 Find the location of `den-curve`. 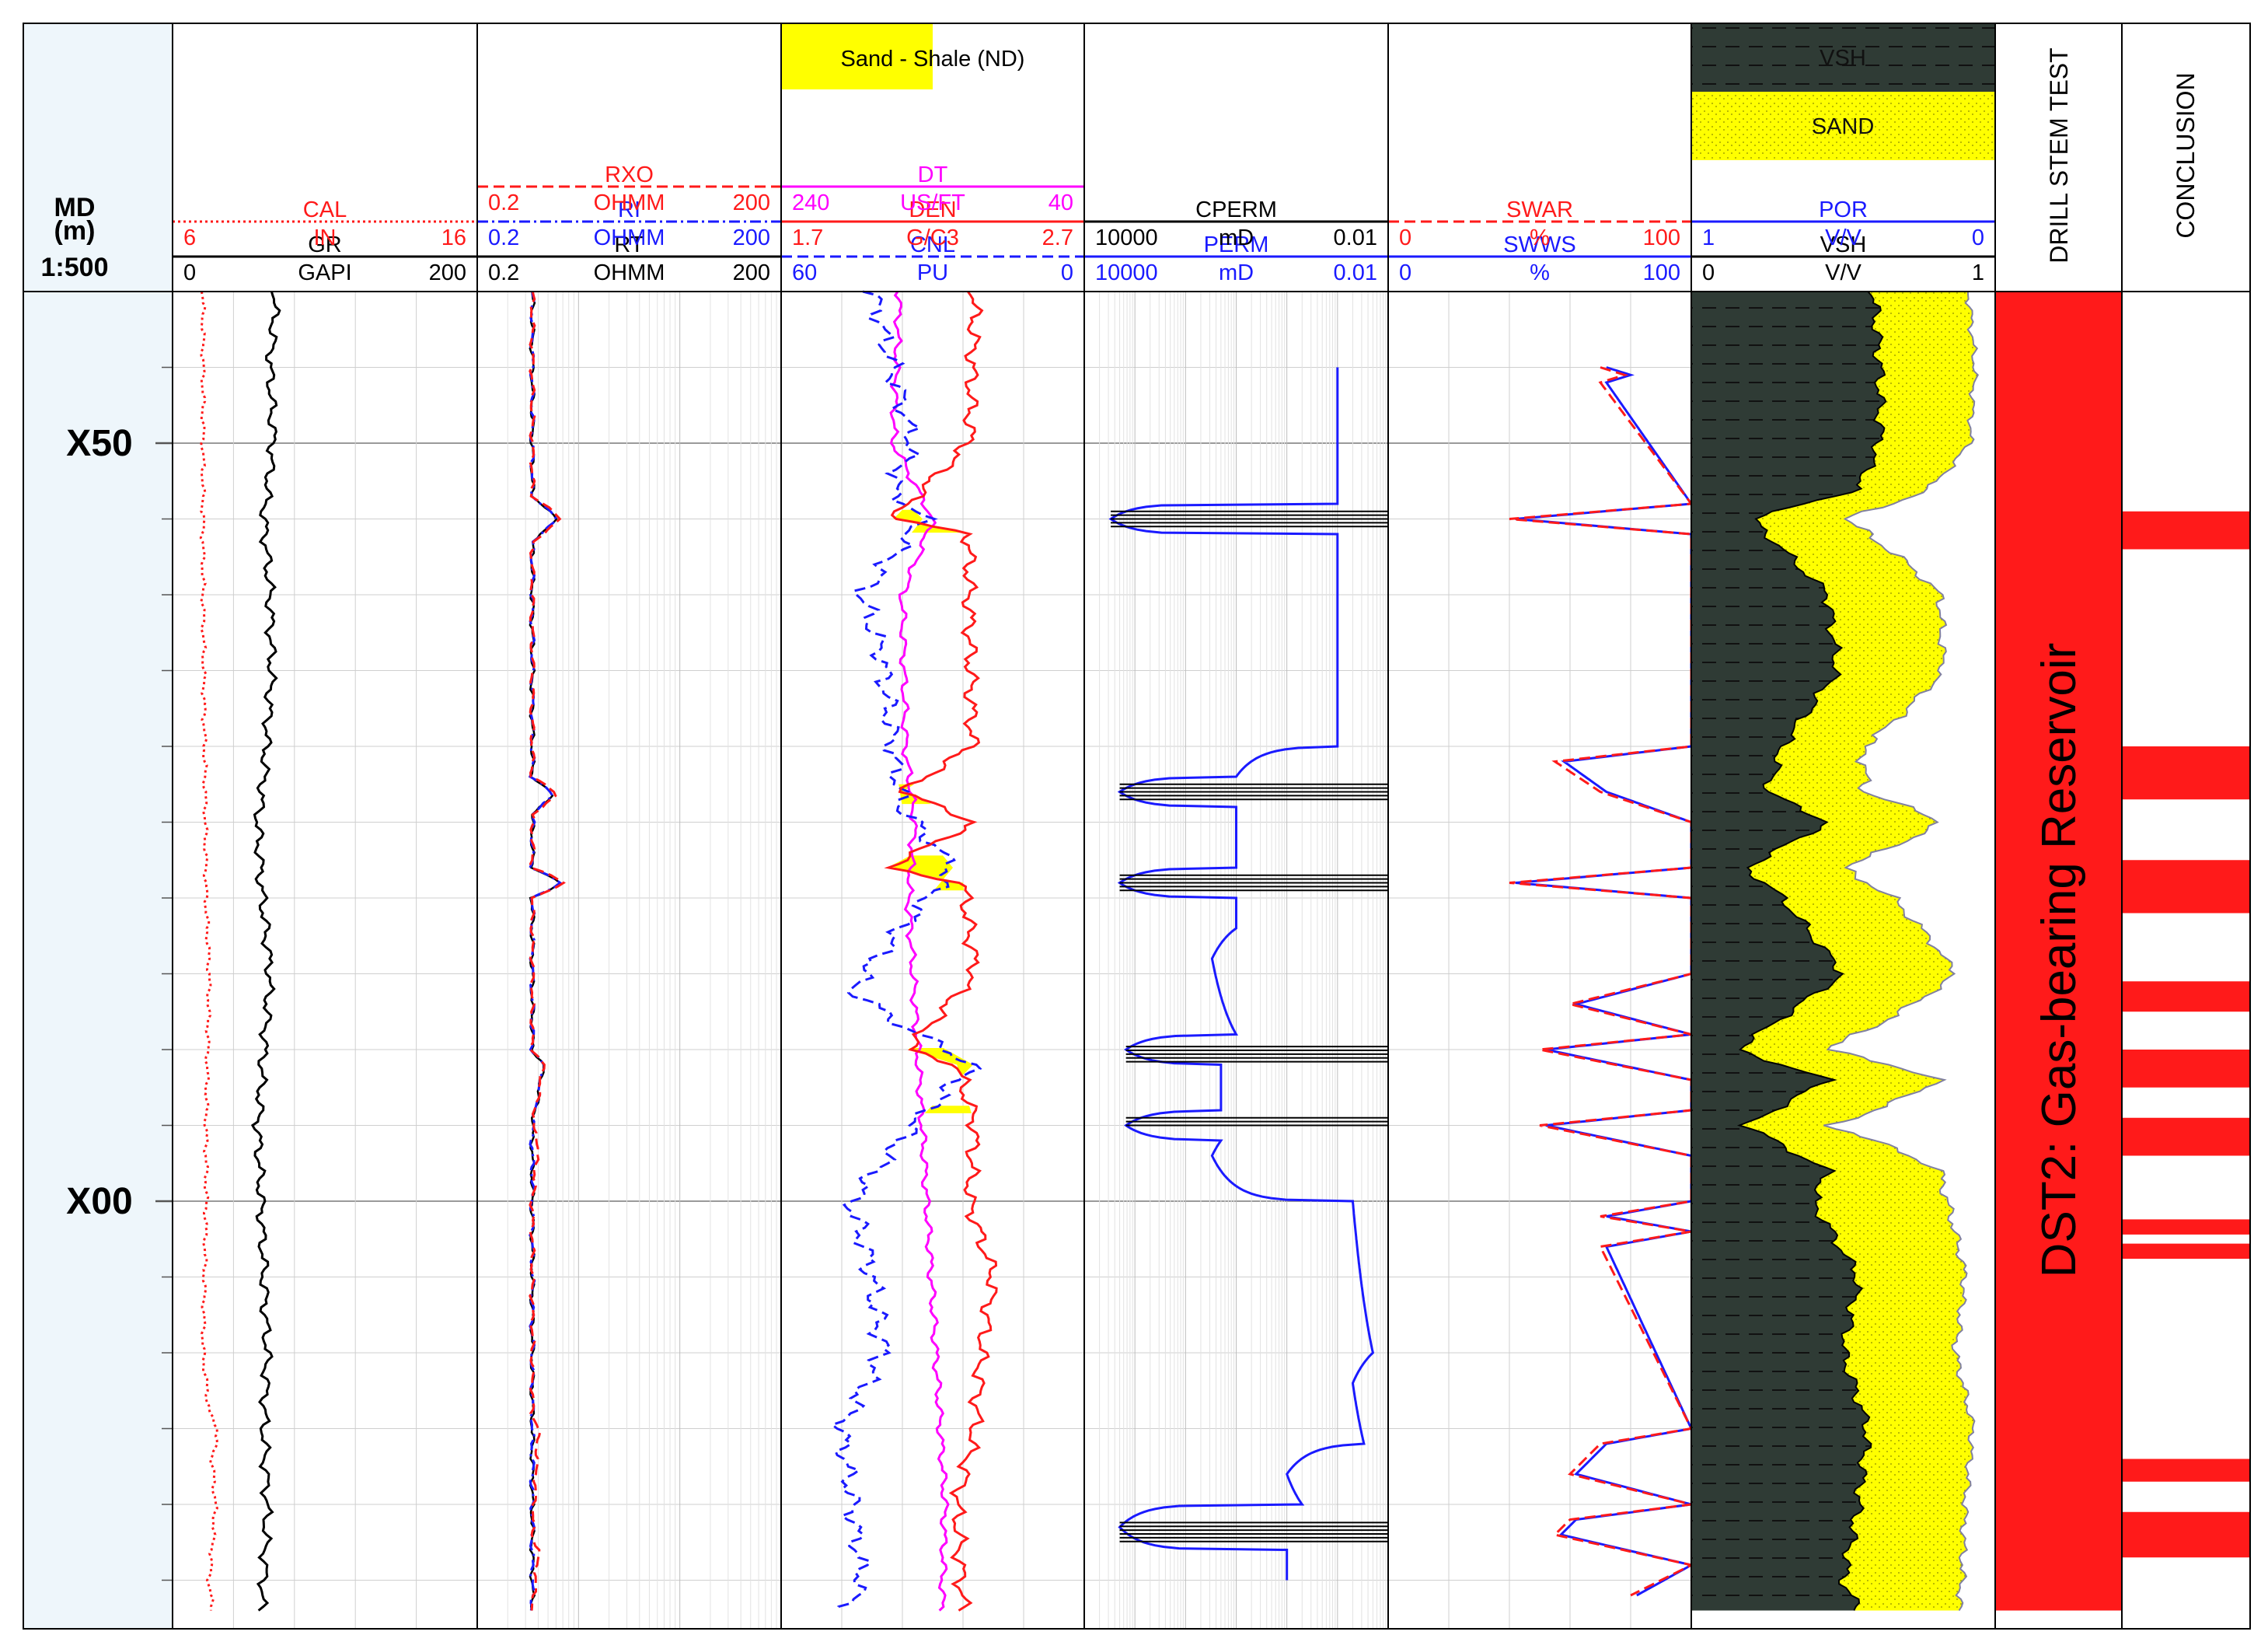

den-curve is located at coordinates (941, 952).